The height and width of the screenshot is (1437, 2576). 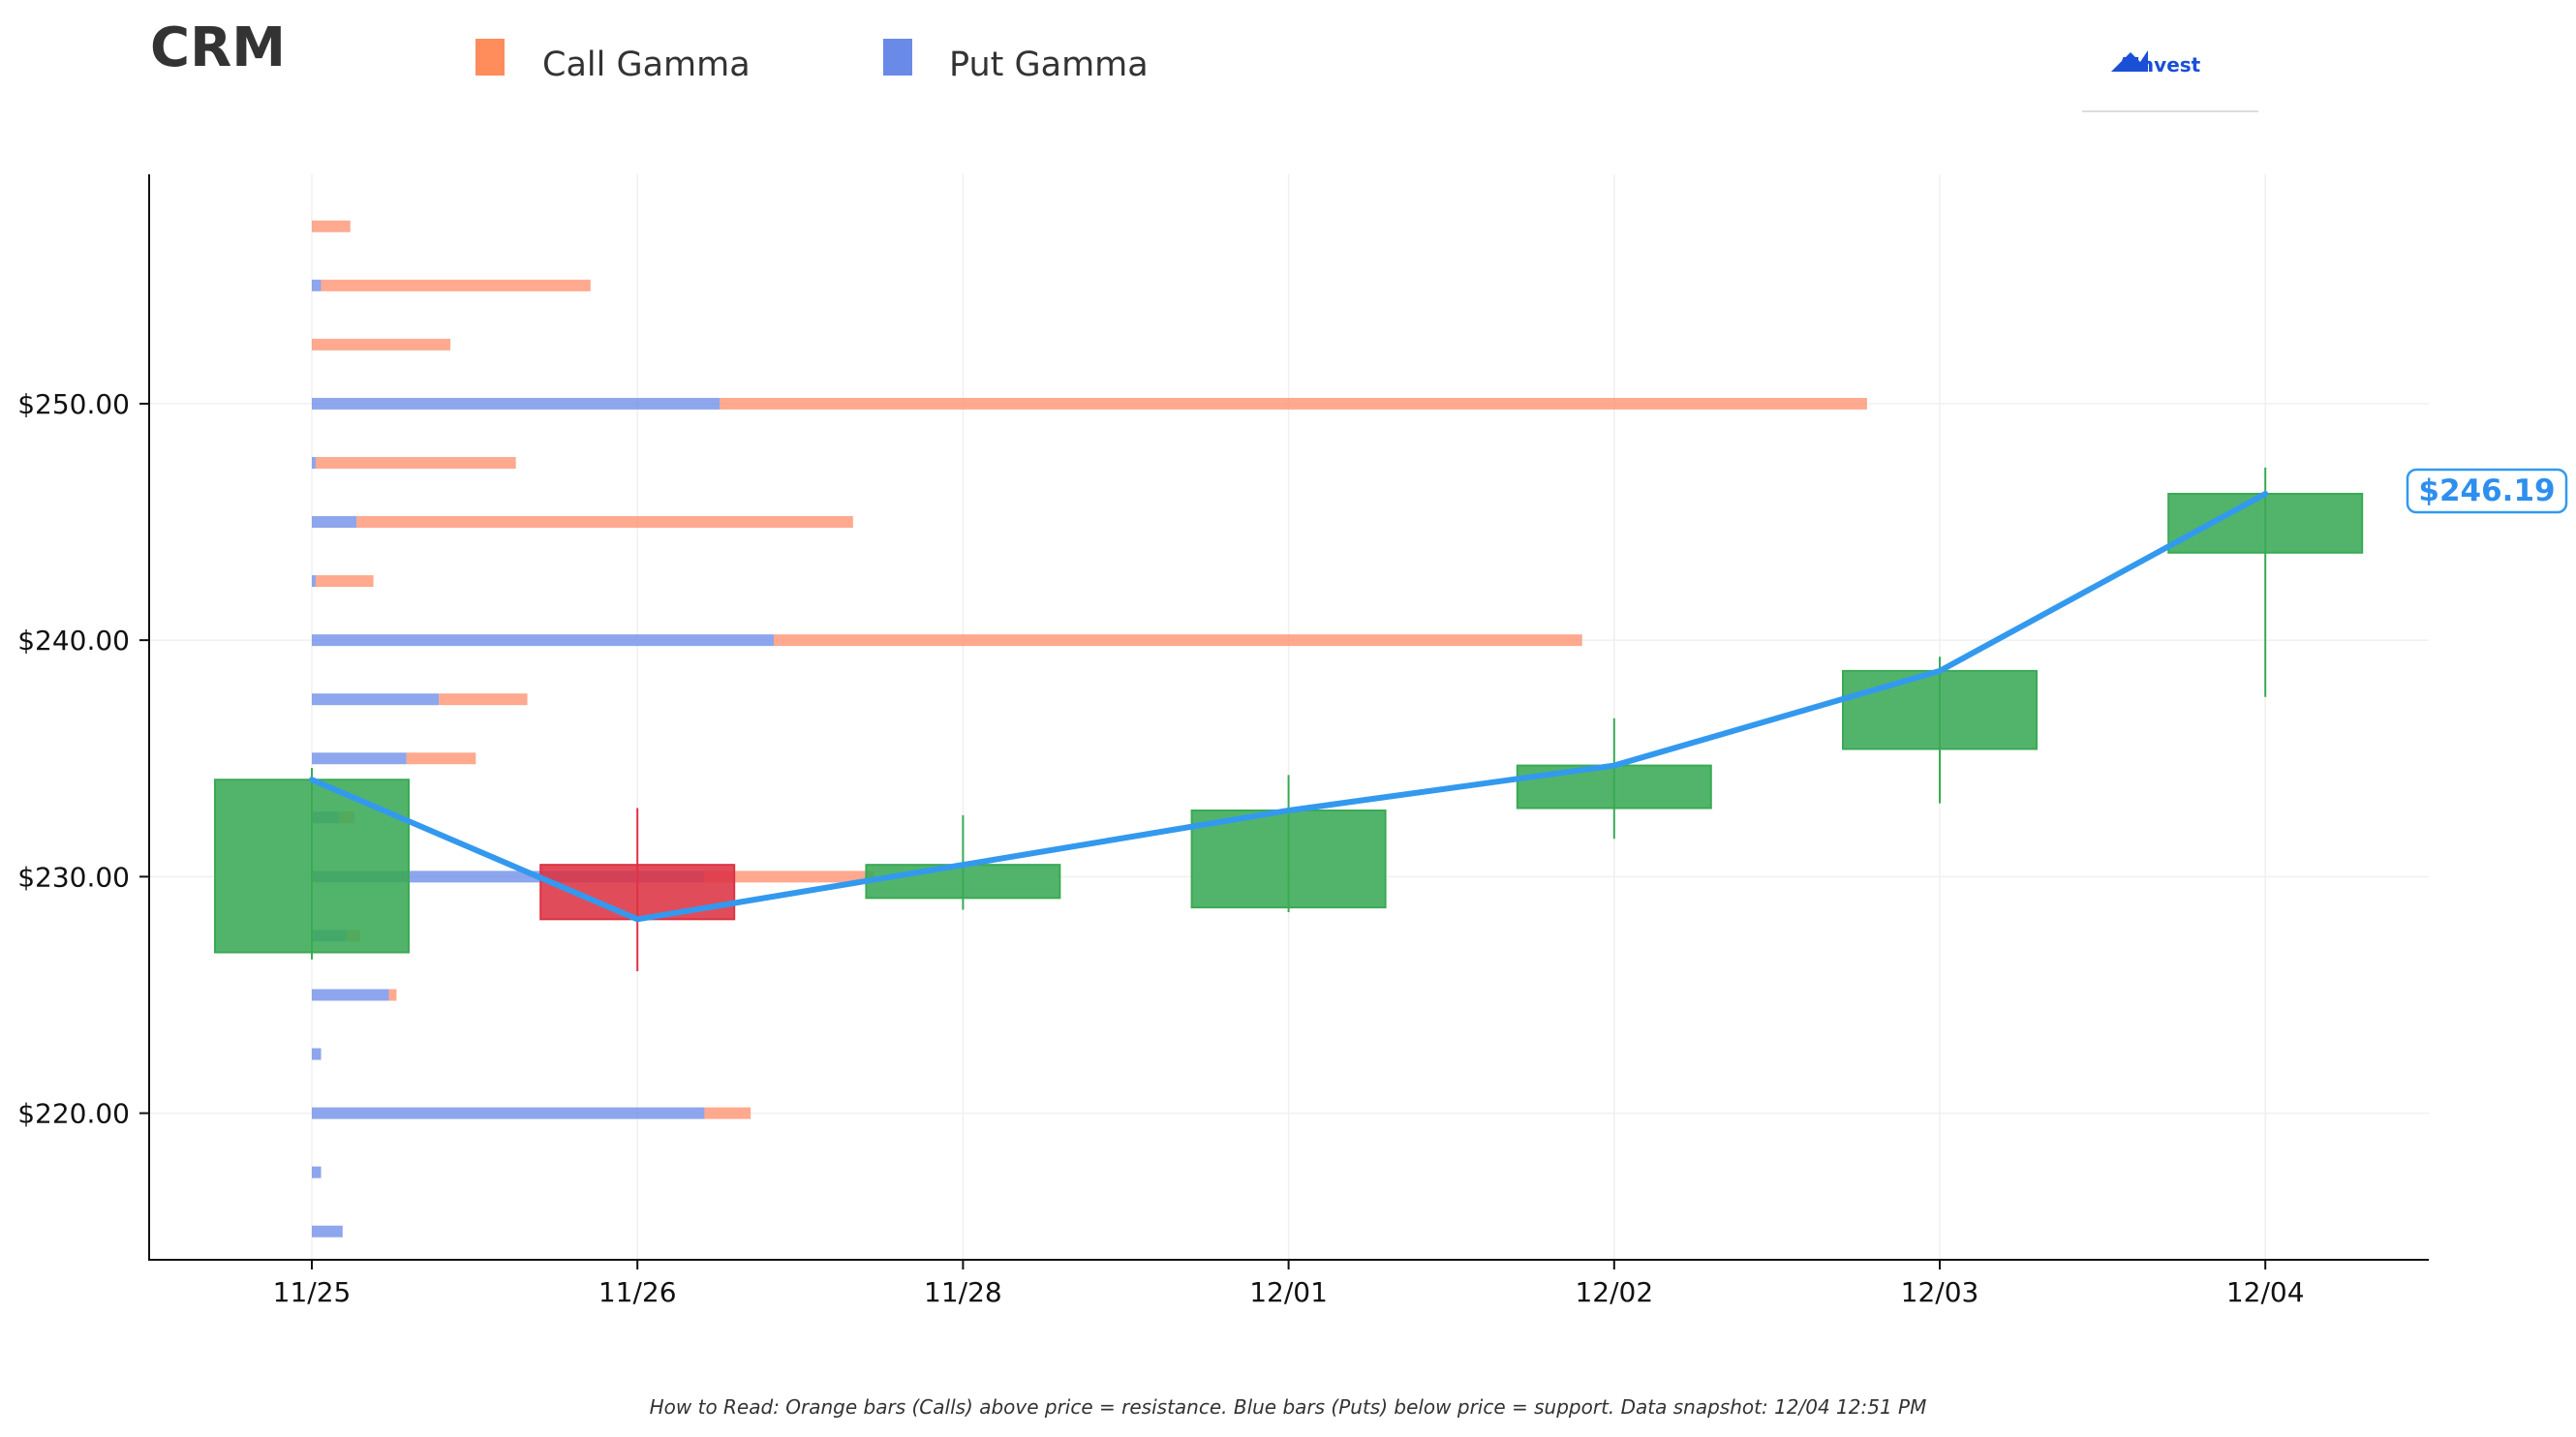 What do you see at coordinates (2159, 65) in the screenshot?
I see `logo-text: AInvest` at bounding box center [2159, 65].